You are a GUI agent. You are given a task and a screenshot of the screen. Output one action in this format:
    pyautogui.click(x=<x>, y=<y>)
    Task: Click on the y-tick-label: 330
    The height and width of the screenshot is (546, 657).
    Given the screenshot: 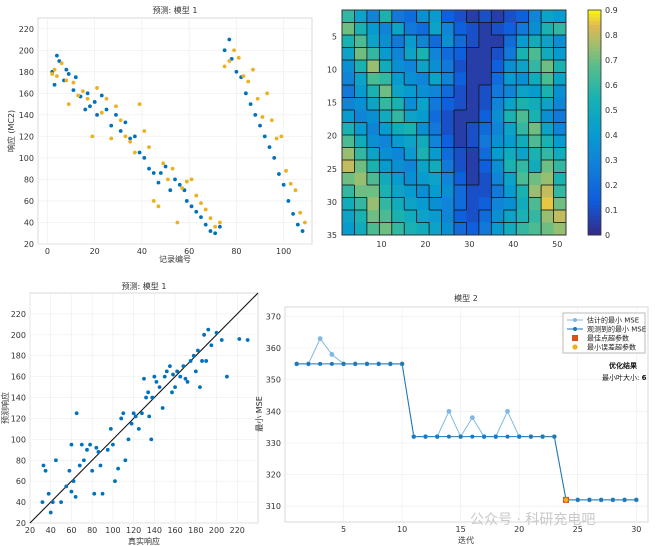 What is the action you would take?
    pyautogui.click(x=273, y=443)
    